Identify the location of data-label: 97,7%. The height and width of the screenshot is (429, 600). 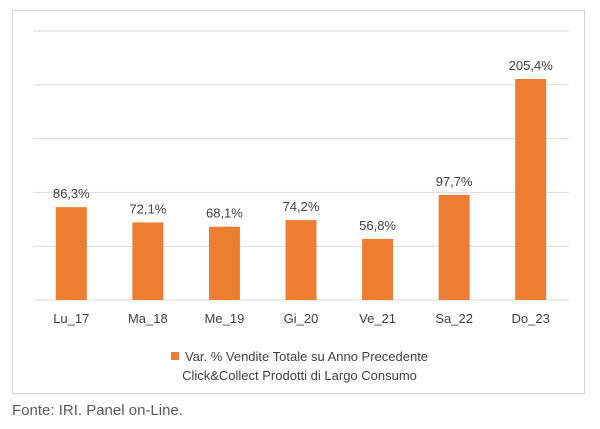
(454, 181).